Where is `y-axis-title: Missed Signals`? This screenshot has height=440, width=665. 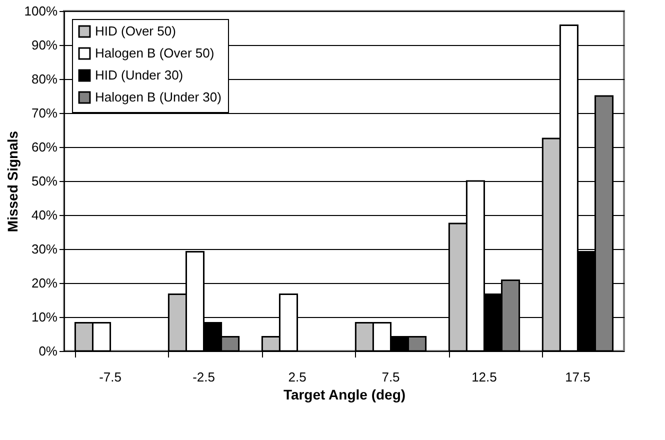 y-axis-title: Missed Signals is located at coordinates (12, 181).